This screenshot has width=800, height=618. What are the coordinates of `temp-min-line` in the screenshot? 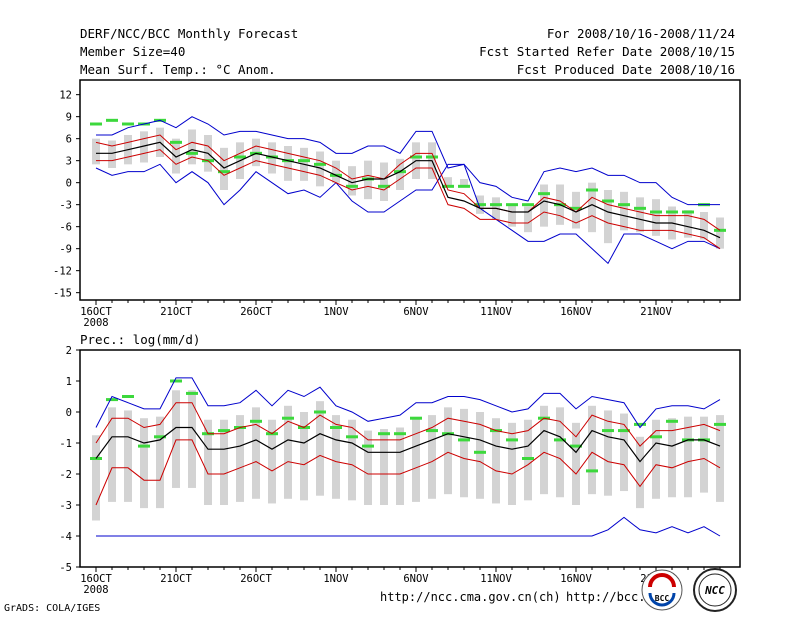 It's located at (408, 161).